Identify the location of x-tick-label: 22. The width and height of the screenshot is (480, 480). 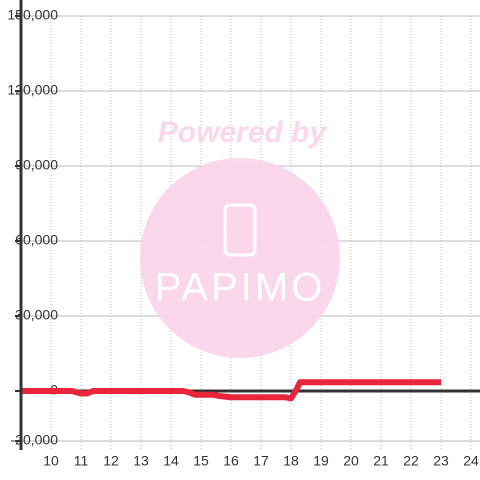
(411, 461).